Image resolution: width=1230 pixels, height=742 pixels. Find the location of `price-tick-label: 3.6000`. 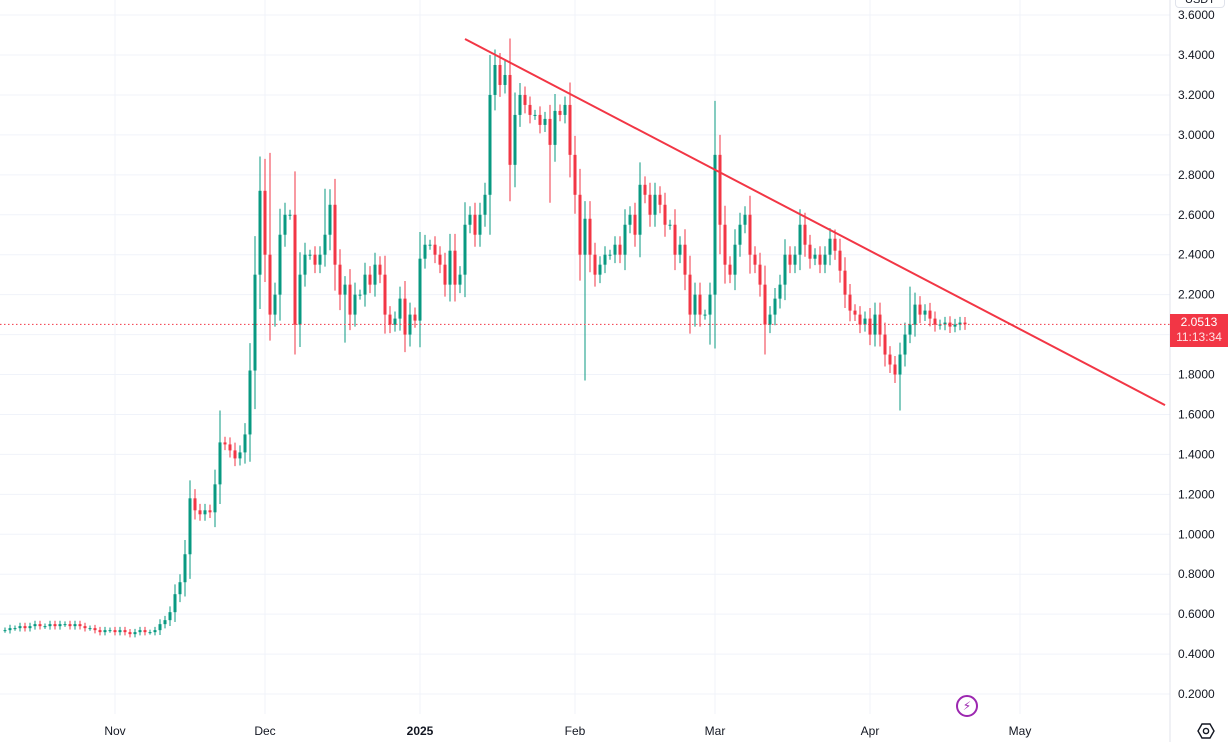

price-tick-label: 3.6000 is located at coordinates (1196, 15).